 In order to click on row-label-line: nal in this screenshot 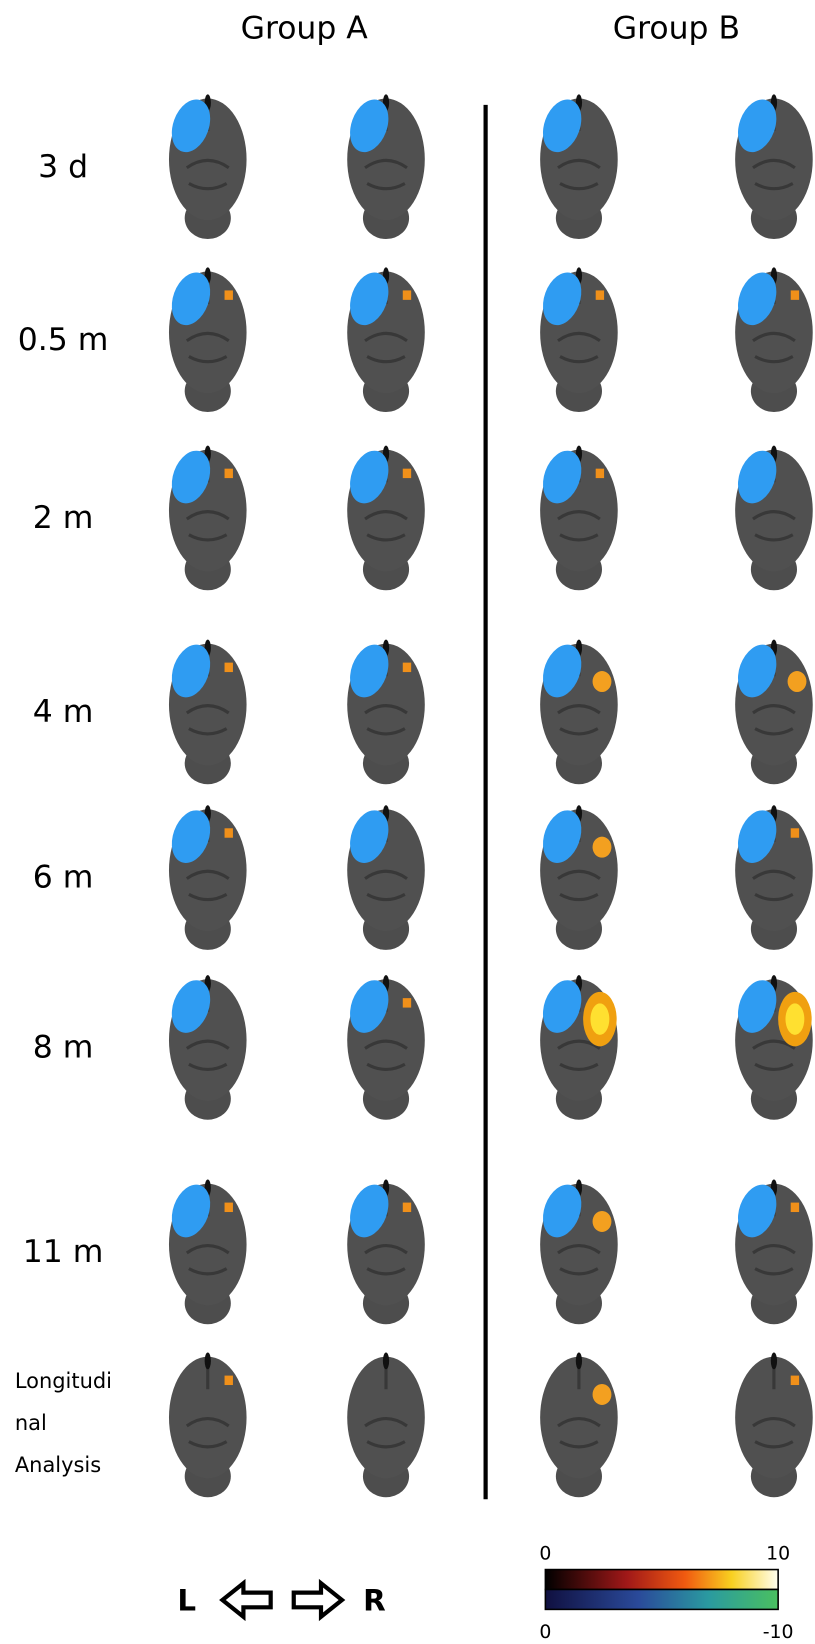, I will do `click(31, 1423)`.